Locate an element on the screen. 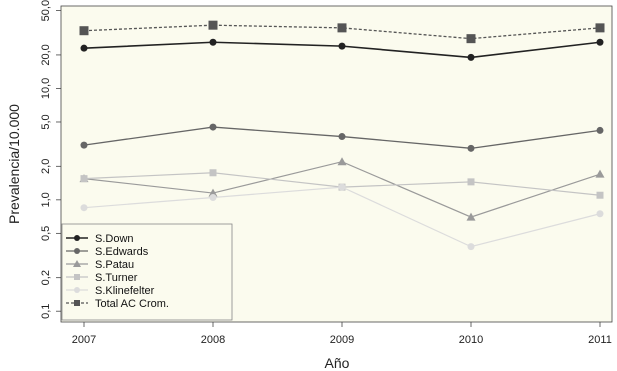 The image size is (617, 371). x-axis: 2007 2008 2009 2010 2011 is located at coordinates (342, 334).